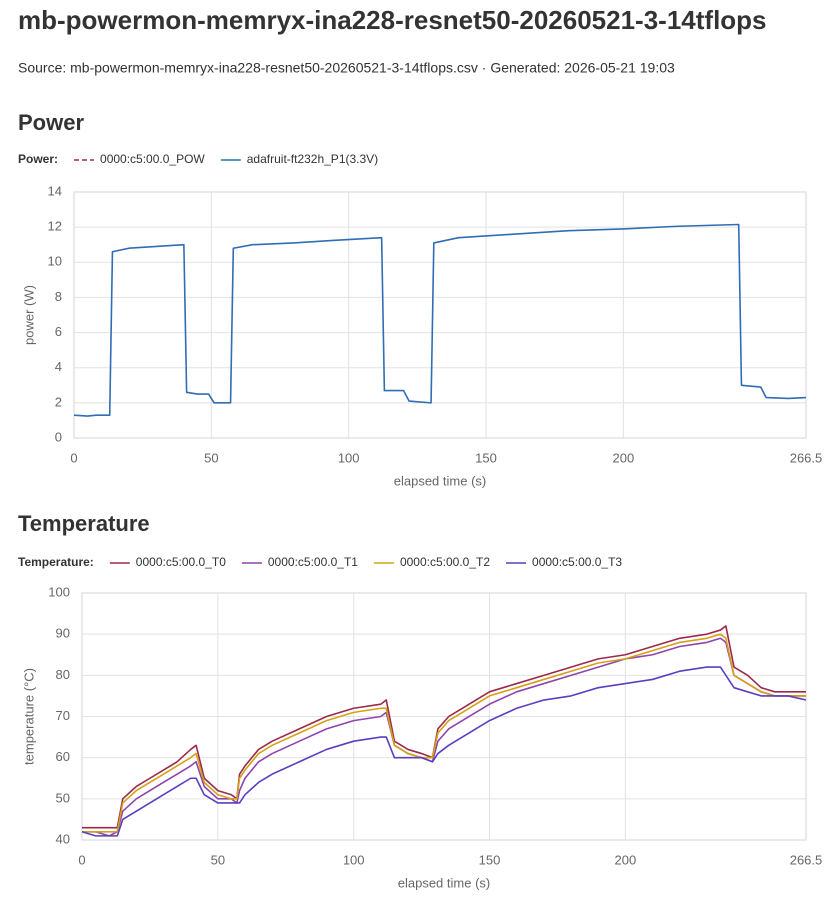 The image size is (835, 907). I want to click on legend-title: Power:, so click(38, 159).